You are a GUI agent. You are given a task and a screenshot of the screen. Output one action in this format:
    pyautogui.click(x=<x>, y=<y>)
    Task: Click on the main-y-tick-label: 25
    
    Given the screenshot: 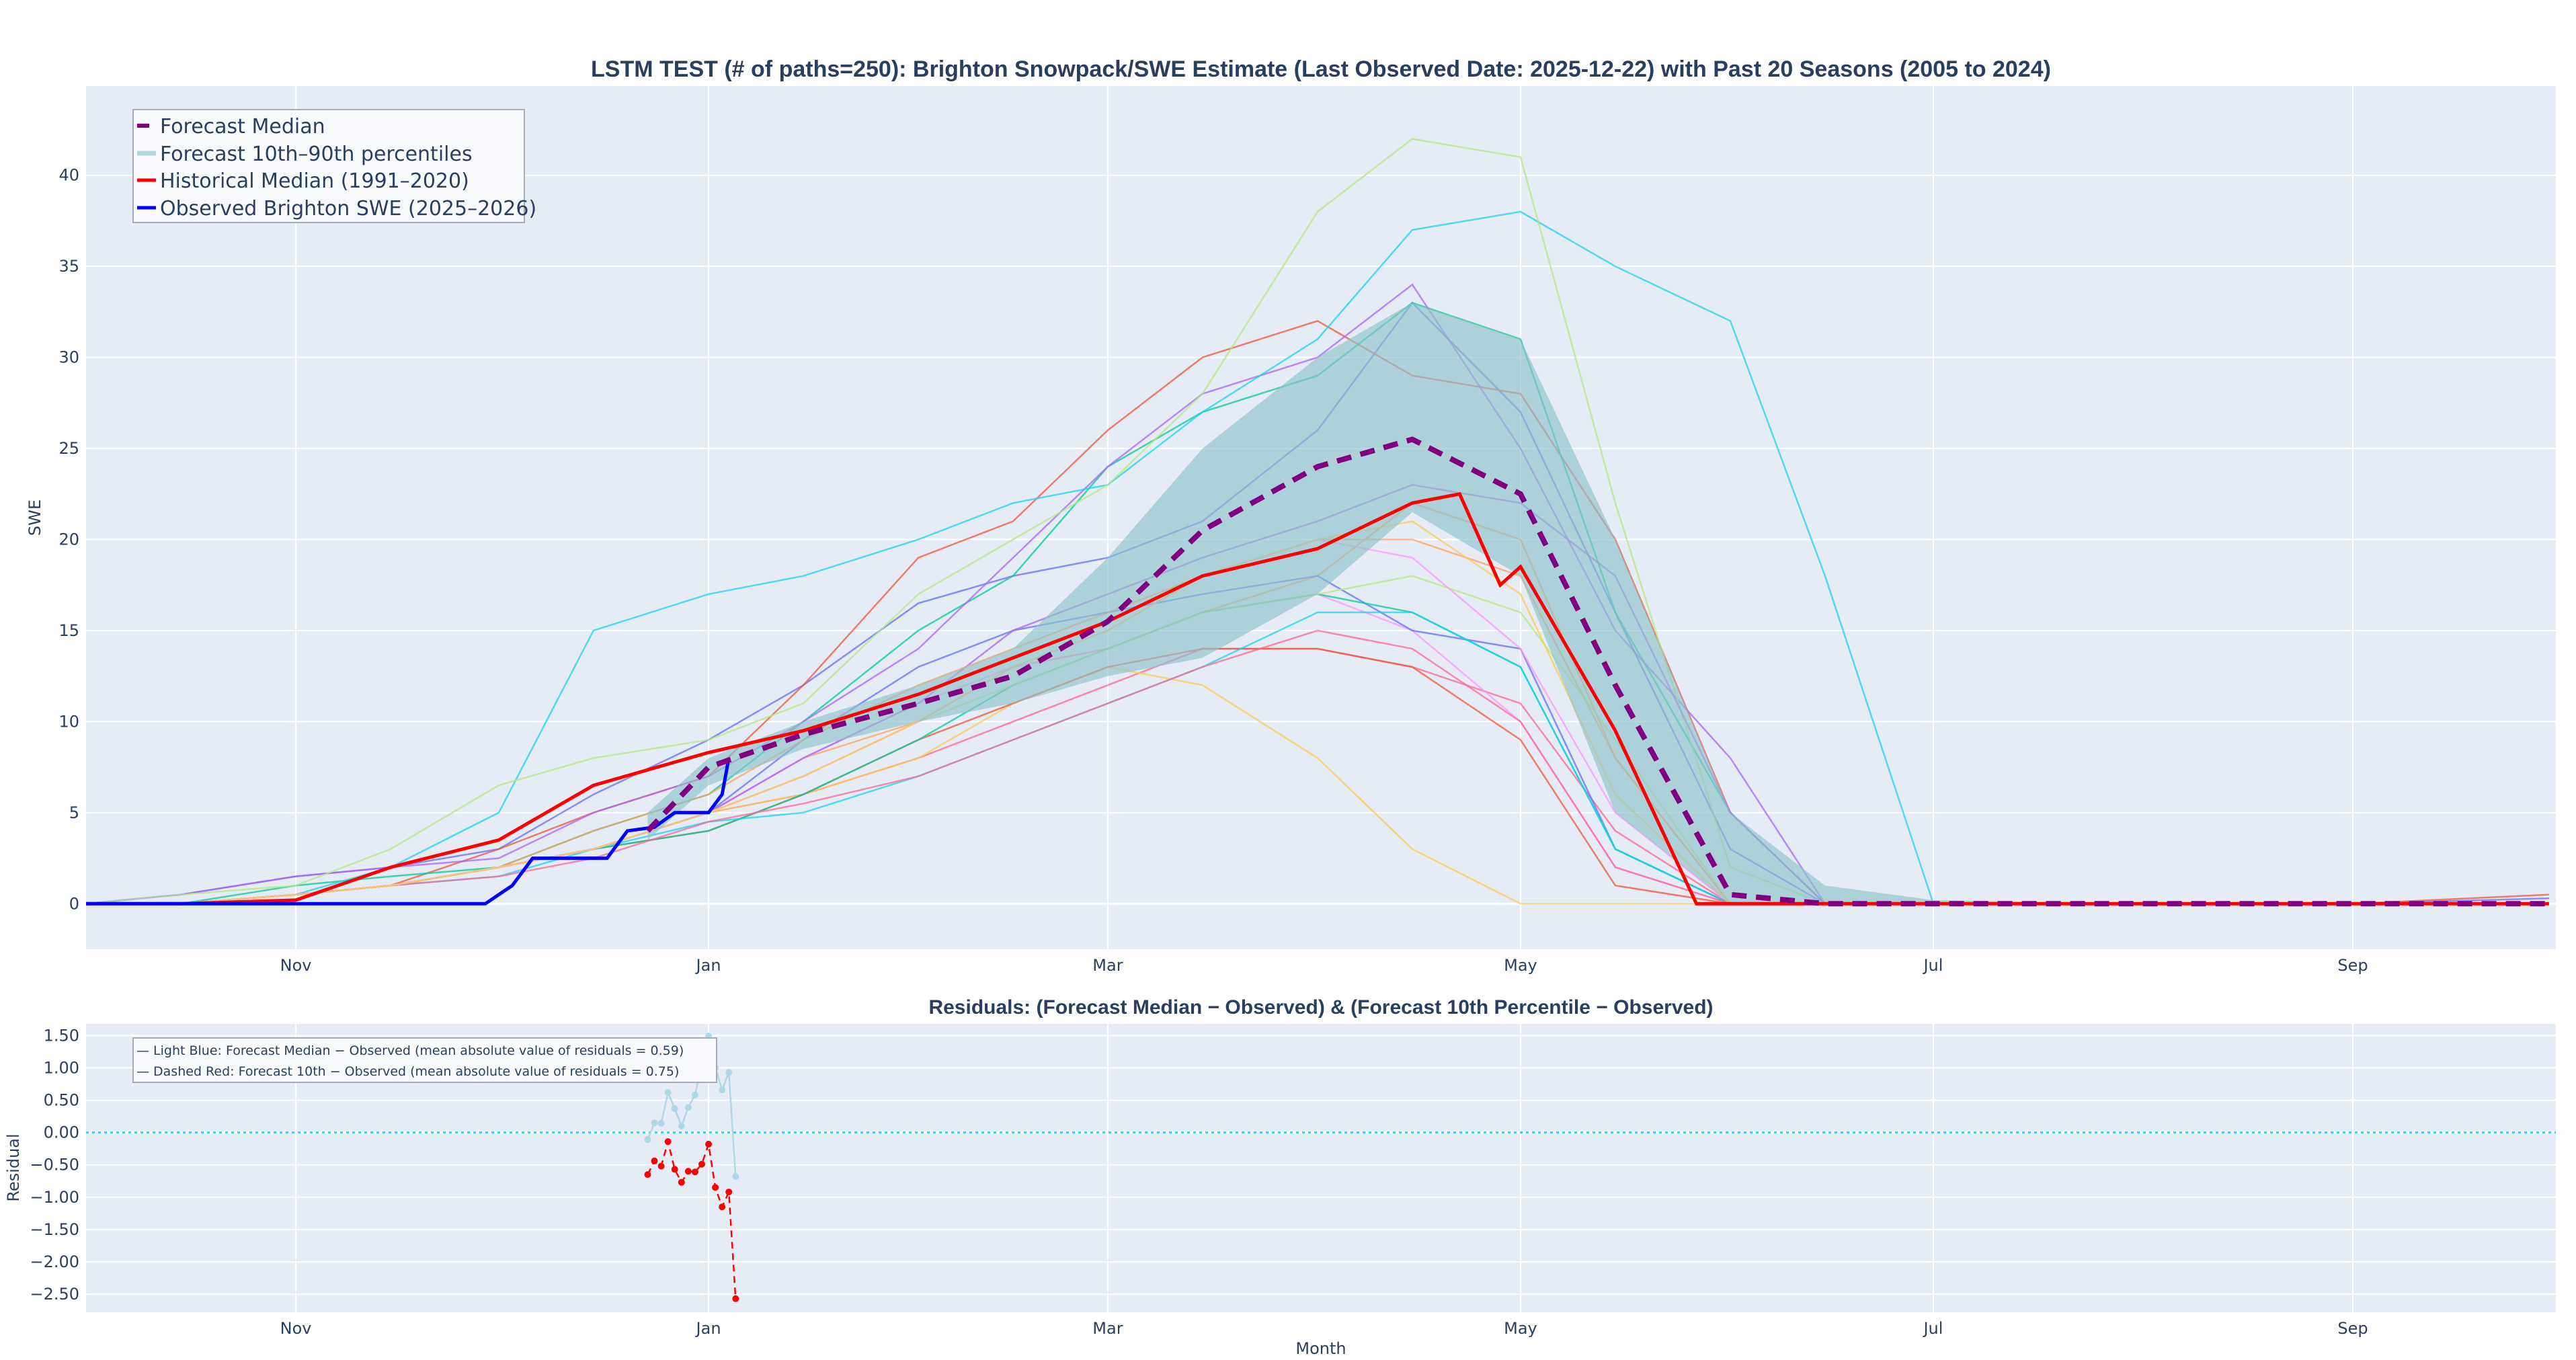 What is the action you would take?
    pyautogui.click(x=68, y=449)
    